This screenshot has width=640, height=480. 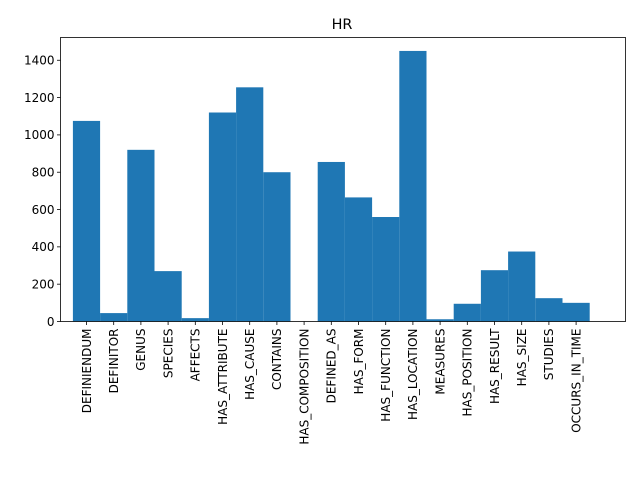 I want to click on x-tick-label: HAS_COMPOSITION, so click(x=304, y=387).